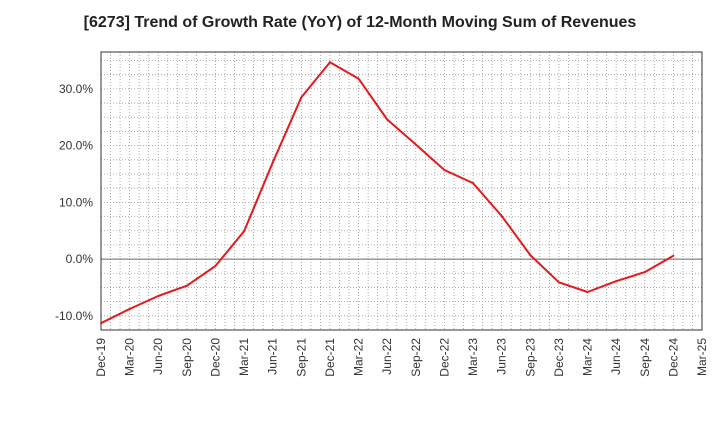 The height and width of the screenshot is (440, 720). Describe the element at coordinates (215, 357) in the screenshot. I see `x-tick-label: Dec-20` at that location.